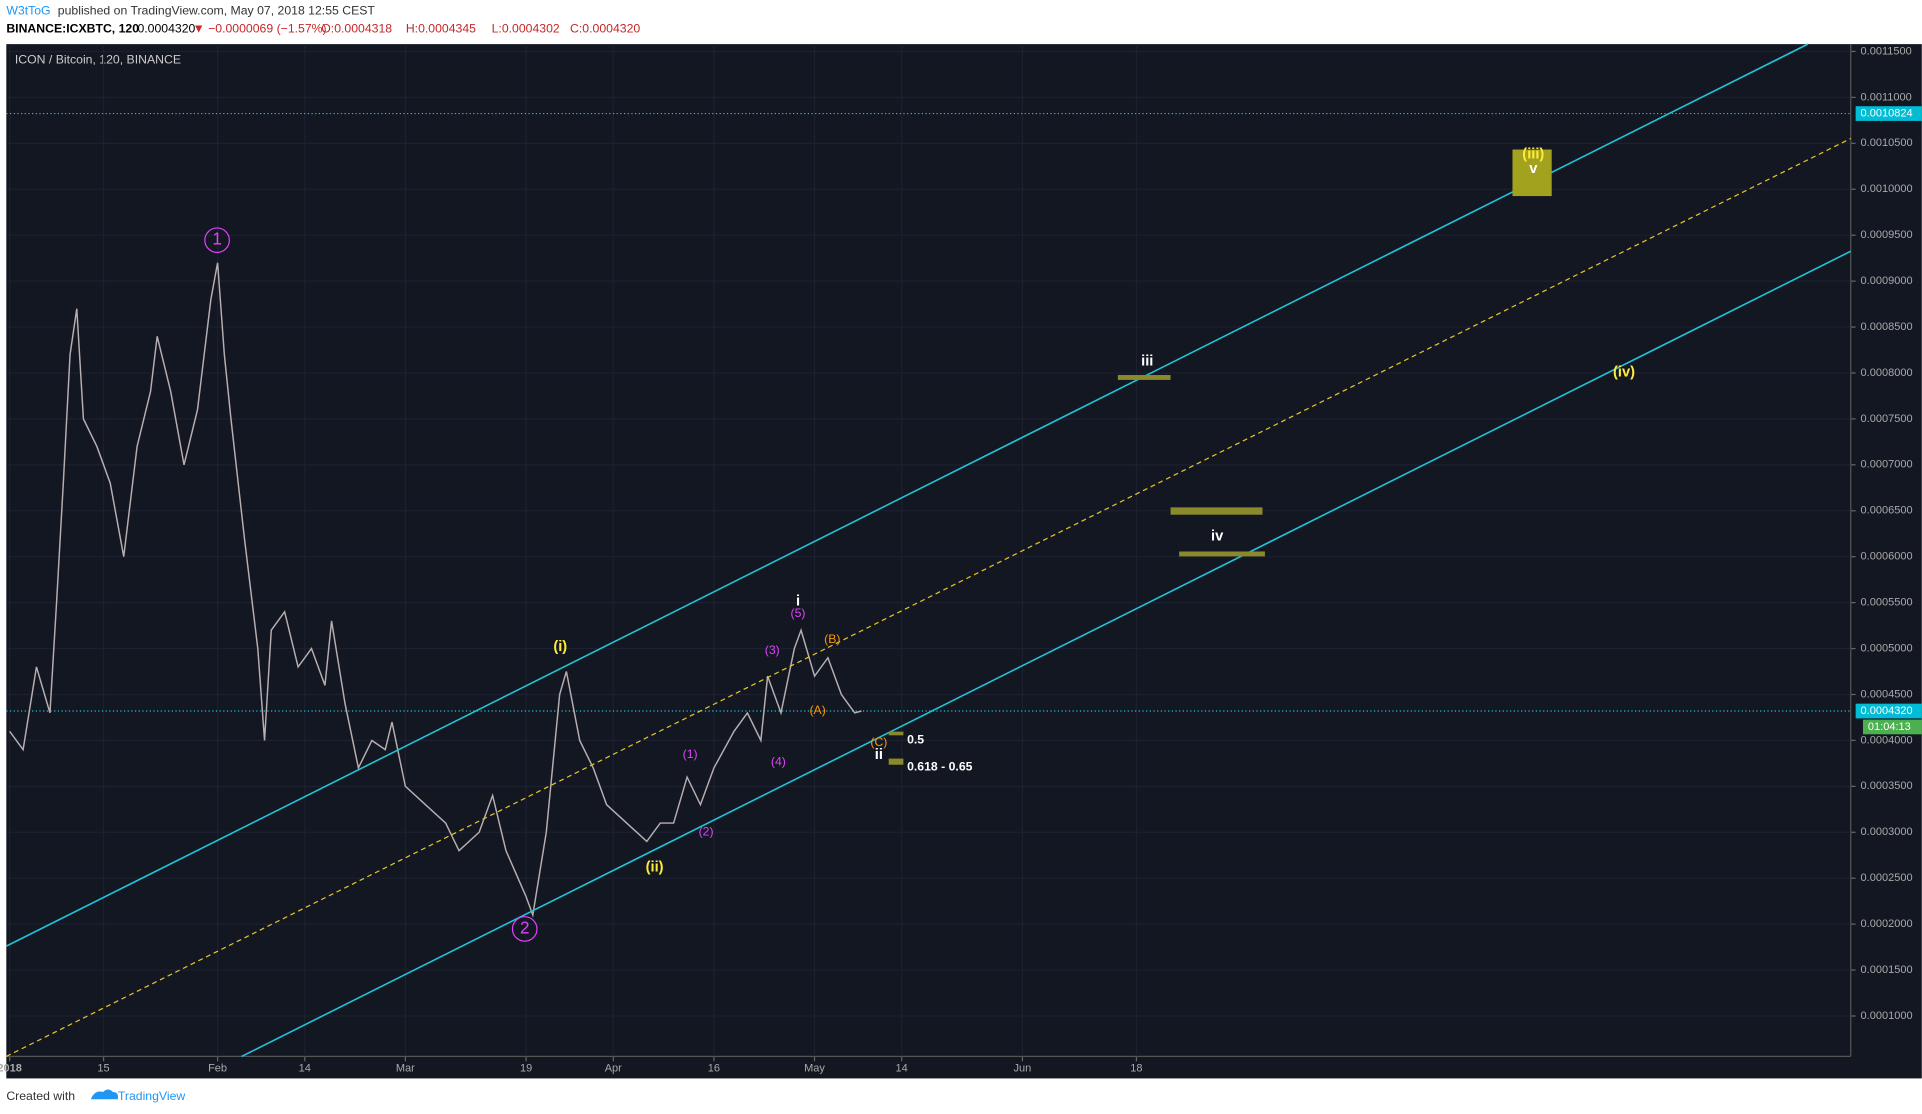 The image size is (1922, 1114). I want to click on y-tick-label: 0.0010000, so click(1887, 189).